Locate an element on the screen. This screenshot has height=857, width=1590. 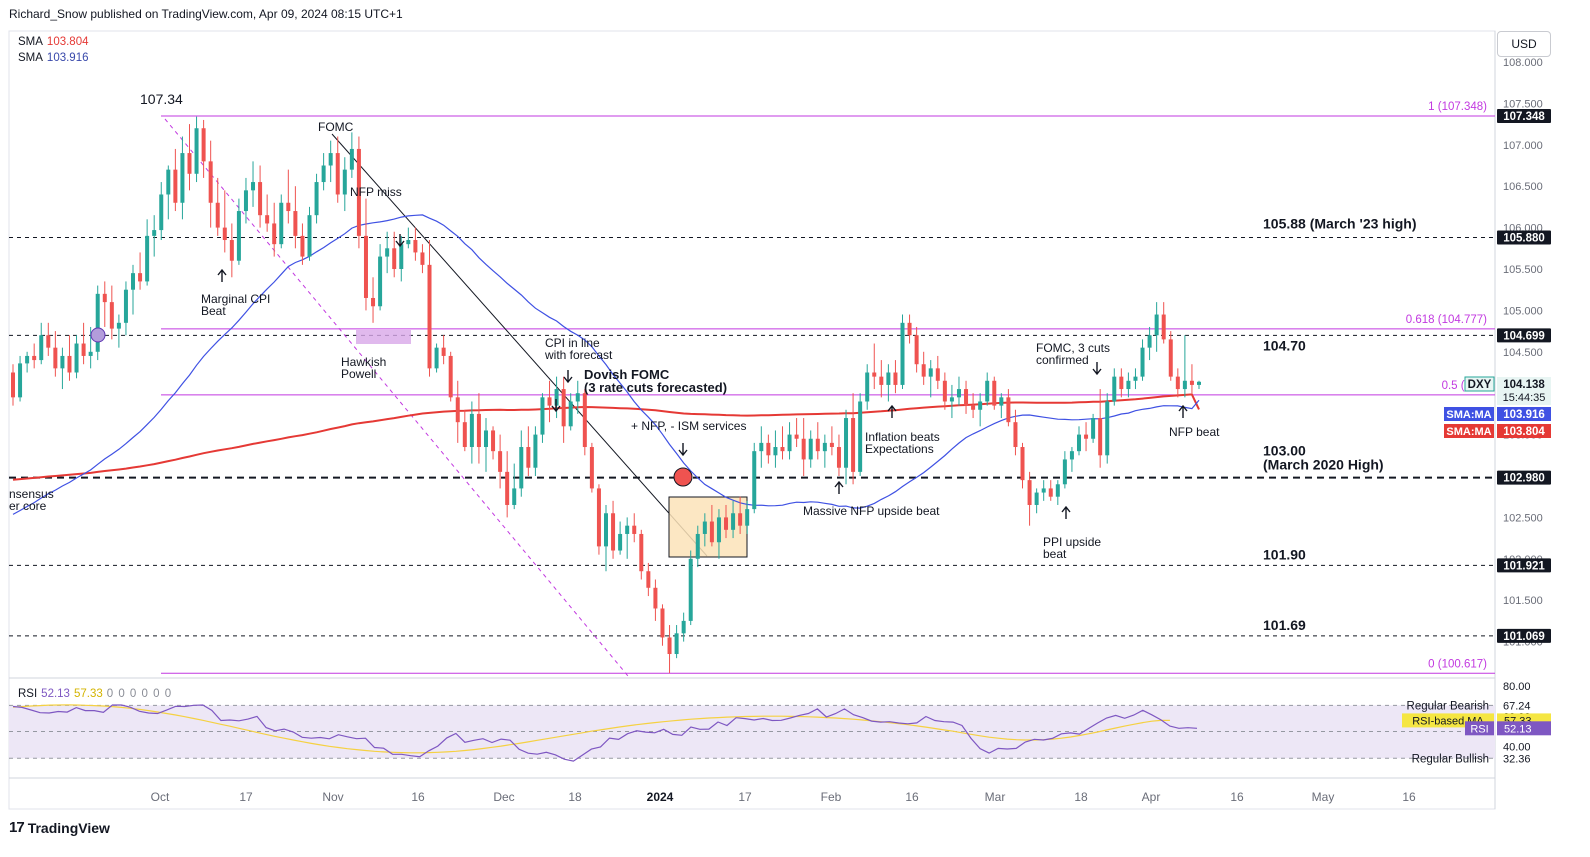
downtrend-line is located at coordinates (519, 345).